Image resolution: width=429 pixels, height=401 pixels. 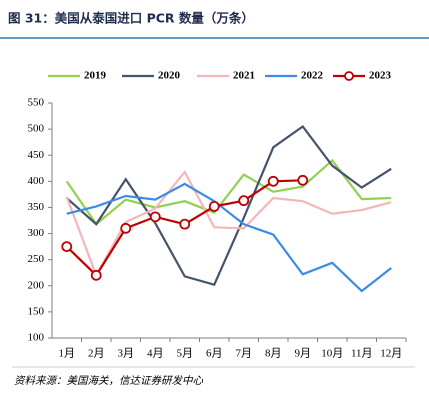 I want to click on x-tick-label: 2月, so click(x=96, y=354).